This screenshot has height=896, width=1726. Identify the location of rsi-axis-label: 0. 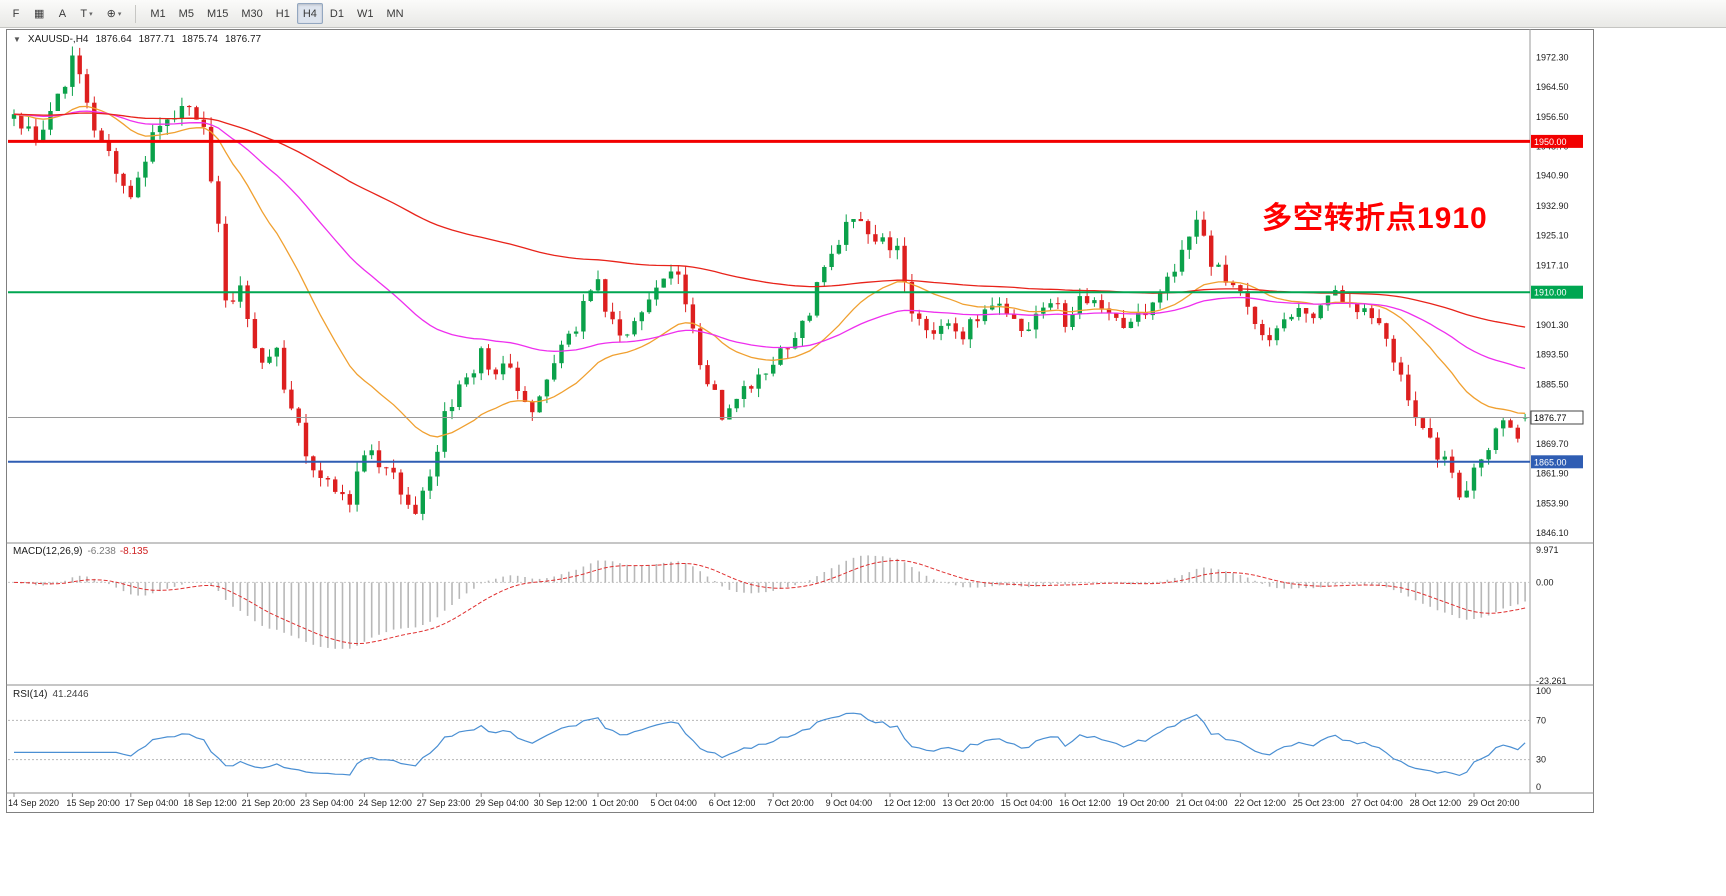
(1538, 787).